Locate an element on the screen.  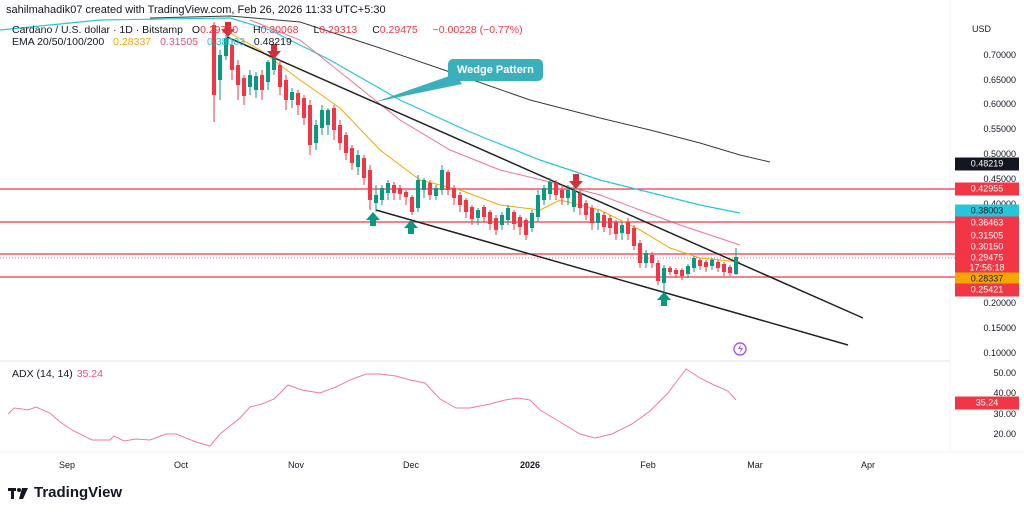
tradingview-logo: TradingView is located at coordinates (65, 492).